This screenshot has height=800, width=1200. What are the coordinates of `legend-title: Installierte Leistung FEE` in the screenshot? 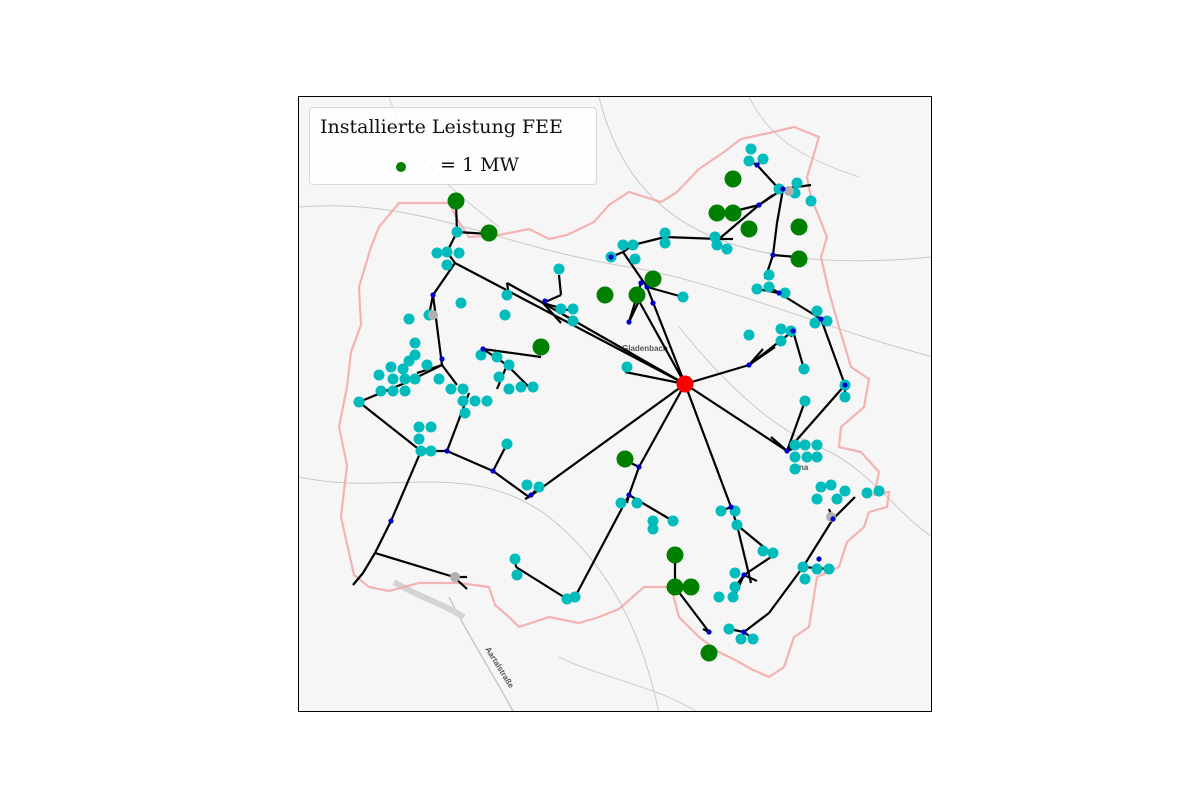 It's located at (441, 127).